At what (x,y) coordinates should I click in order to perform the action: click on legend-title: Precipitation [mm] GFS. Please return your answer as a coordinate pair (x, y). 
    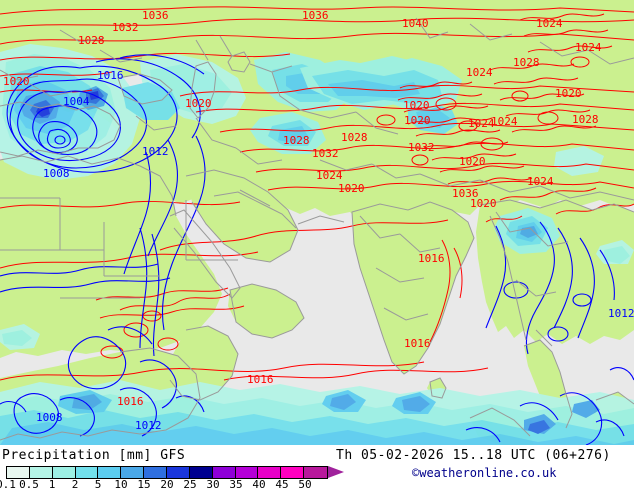
    Looking at the image, I should click on (94, 455).